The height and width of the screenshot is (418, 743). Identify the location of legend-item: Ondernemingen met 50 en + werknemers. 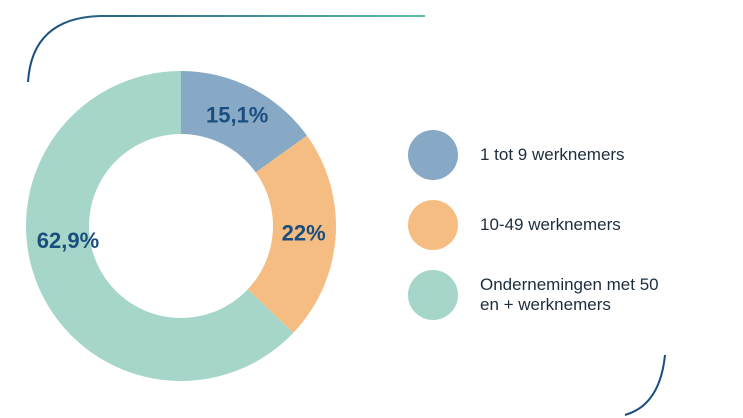
(573, 295).